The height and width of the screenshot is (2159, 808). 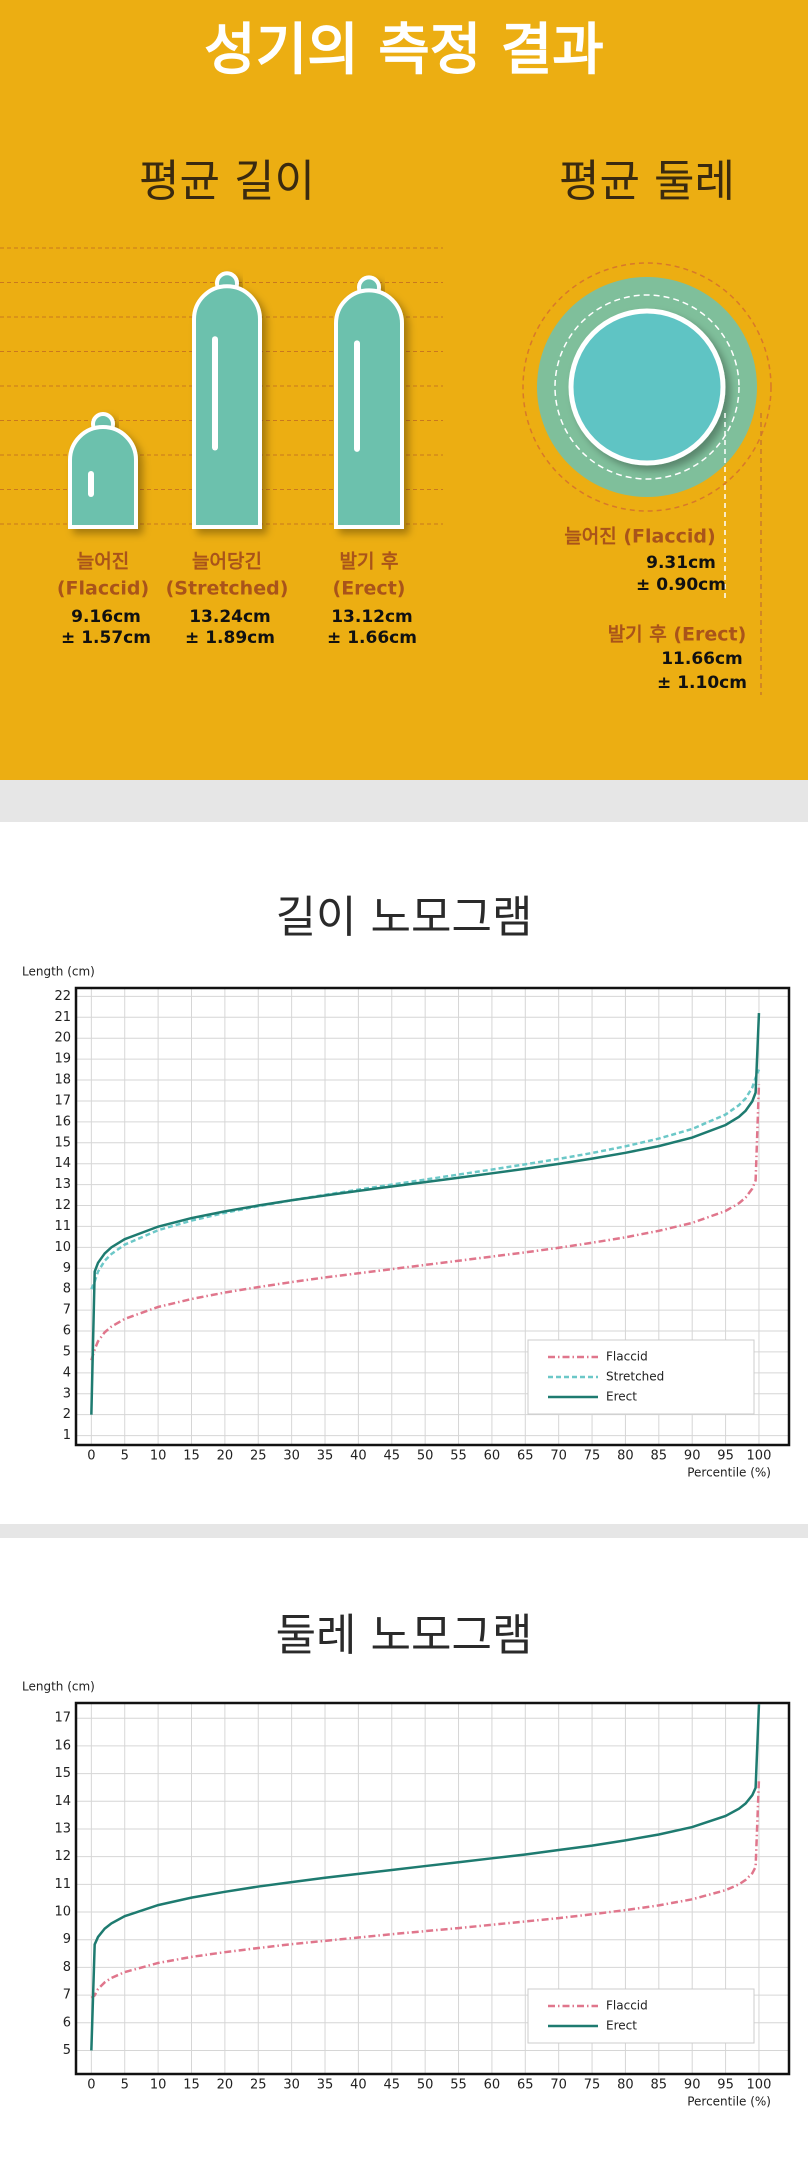 I want to click on y-tick-label: 15, so click(x=62, y=1773).